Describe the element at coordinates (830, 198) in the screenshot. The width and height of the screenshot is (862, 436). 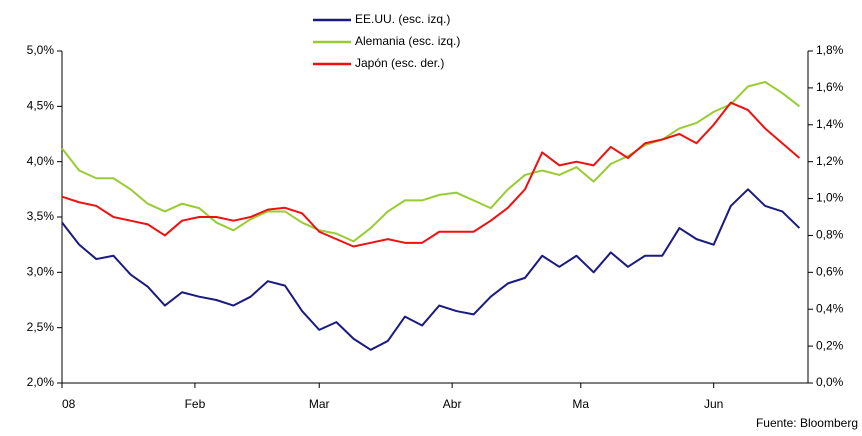
I see `y2-tick-label: 1,0%` at that location.